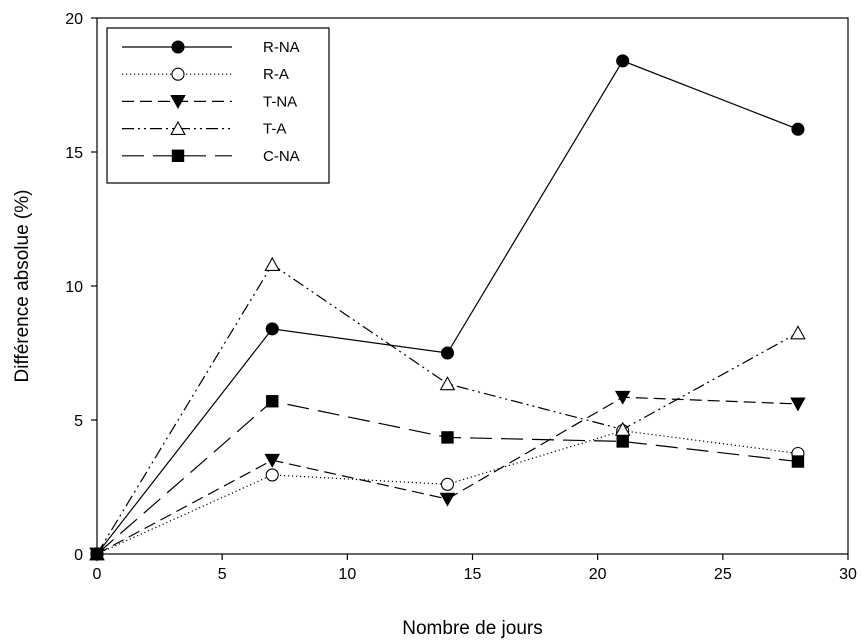  I want to click on x-tick-label: 15, so click(473, 574).